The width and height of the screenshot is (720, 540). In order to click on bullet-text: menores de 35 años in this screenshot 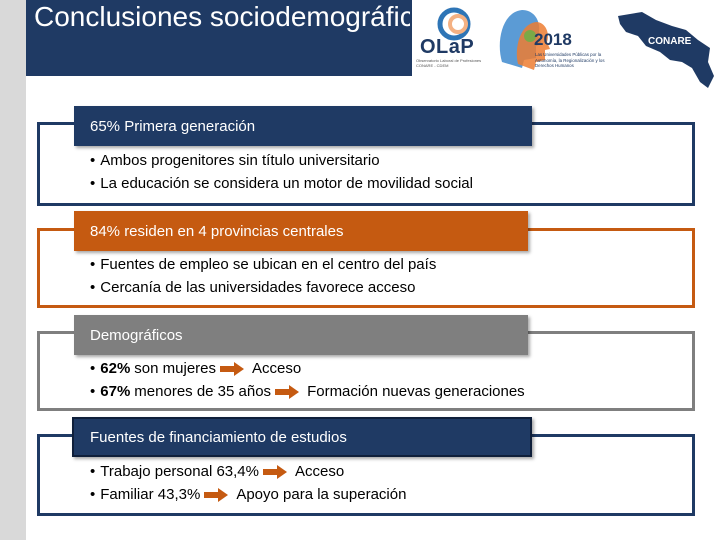, I will do `click(203, 391)`.